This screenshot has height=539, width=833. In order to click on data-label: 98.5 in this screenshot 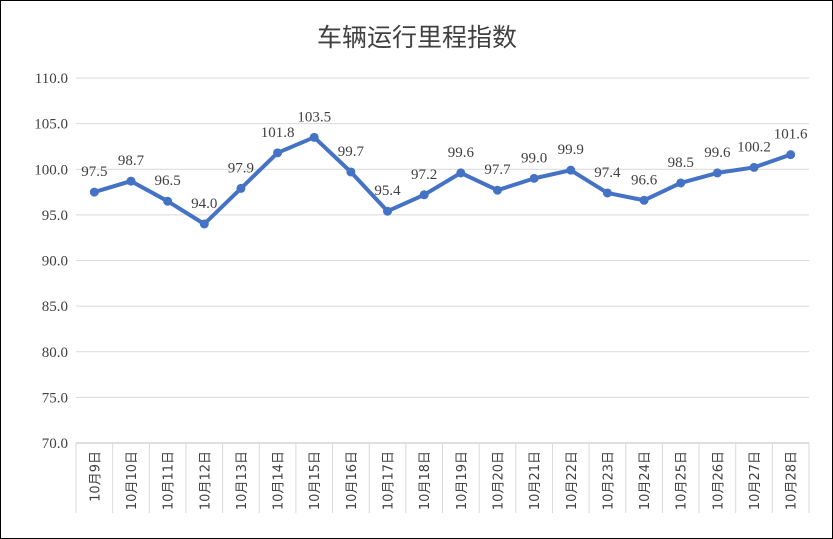, I will do `click(681, 163)`.